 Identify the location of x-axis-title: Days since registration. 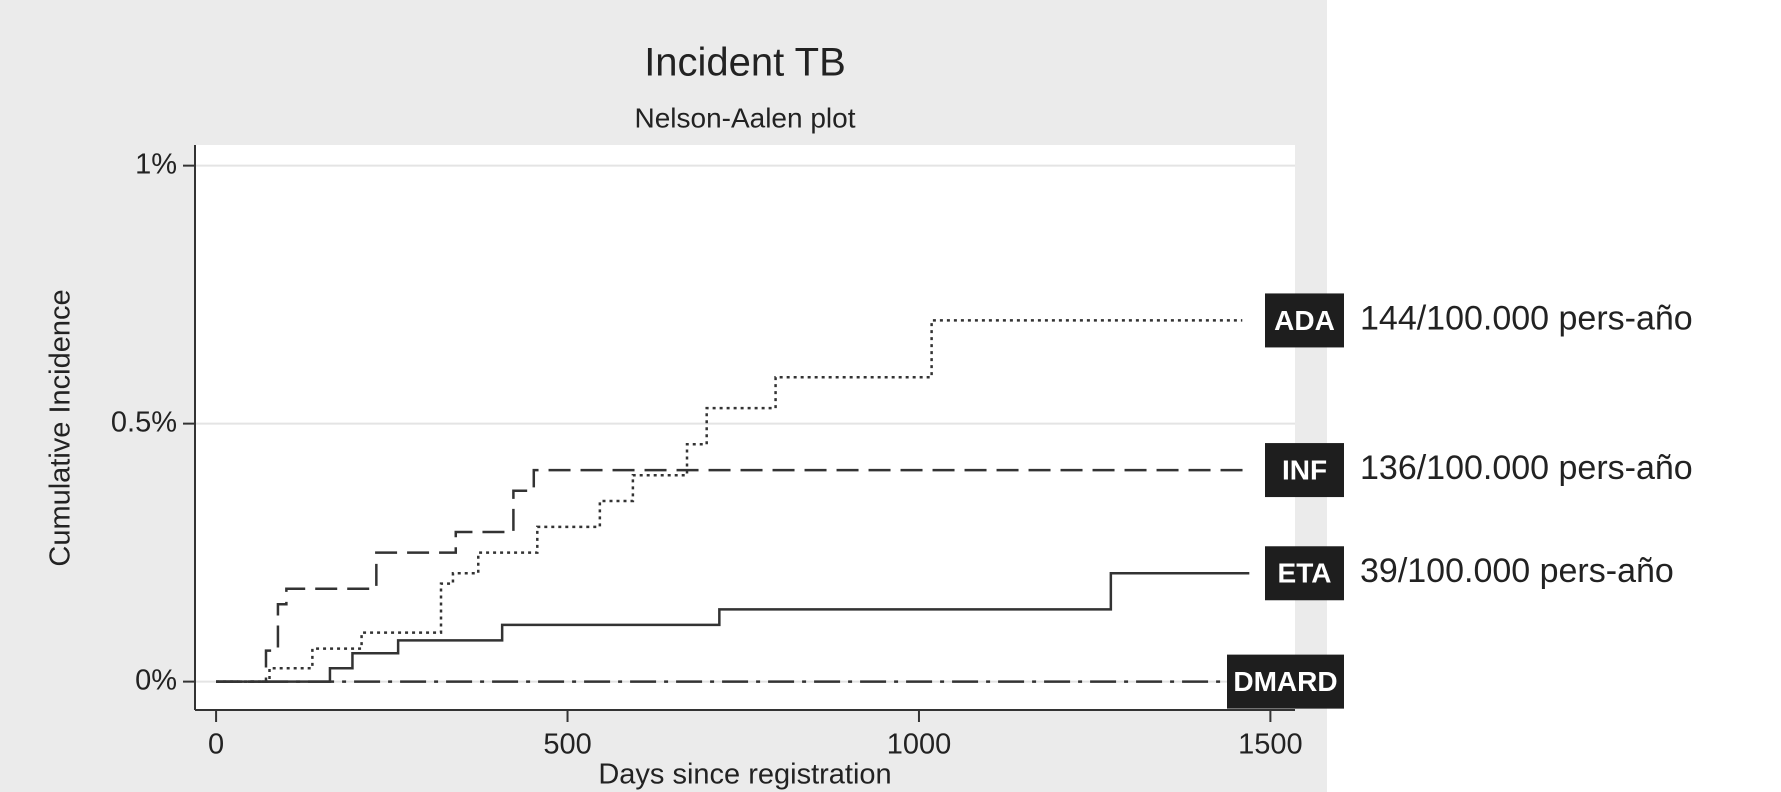
(744, 775).